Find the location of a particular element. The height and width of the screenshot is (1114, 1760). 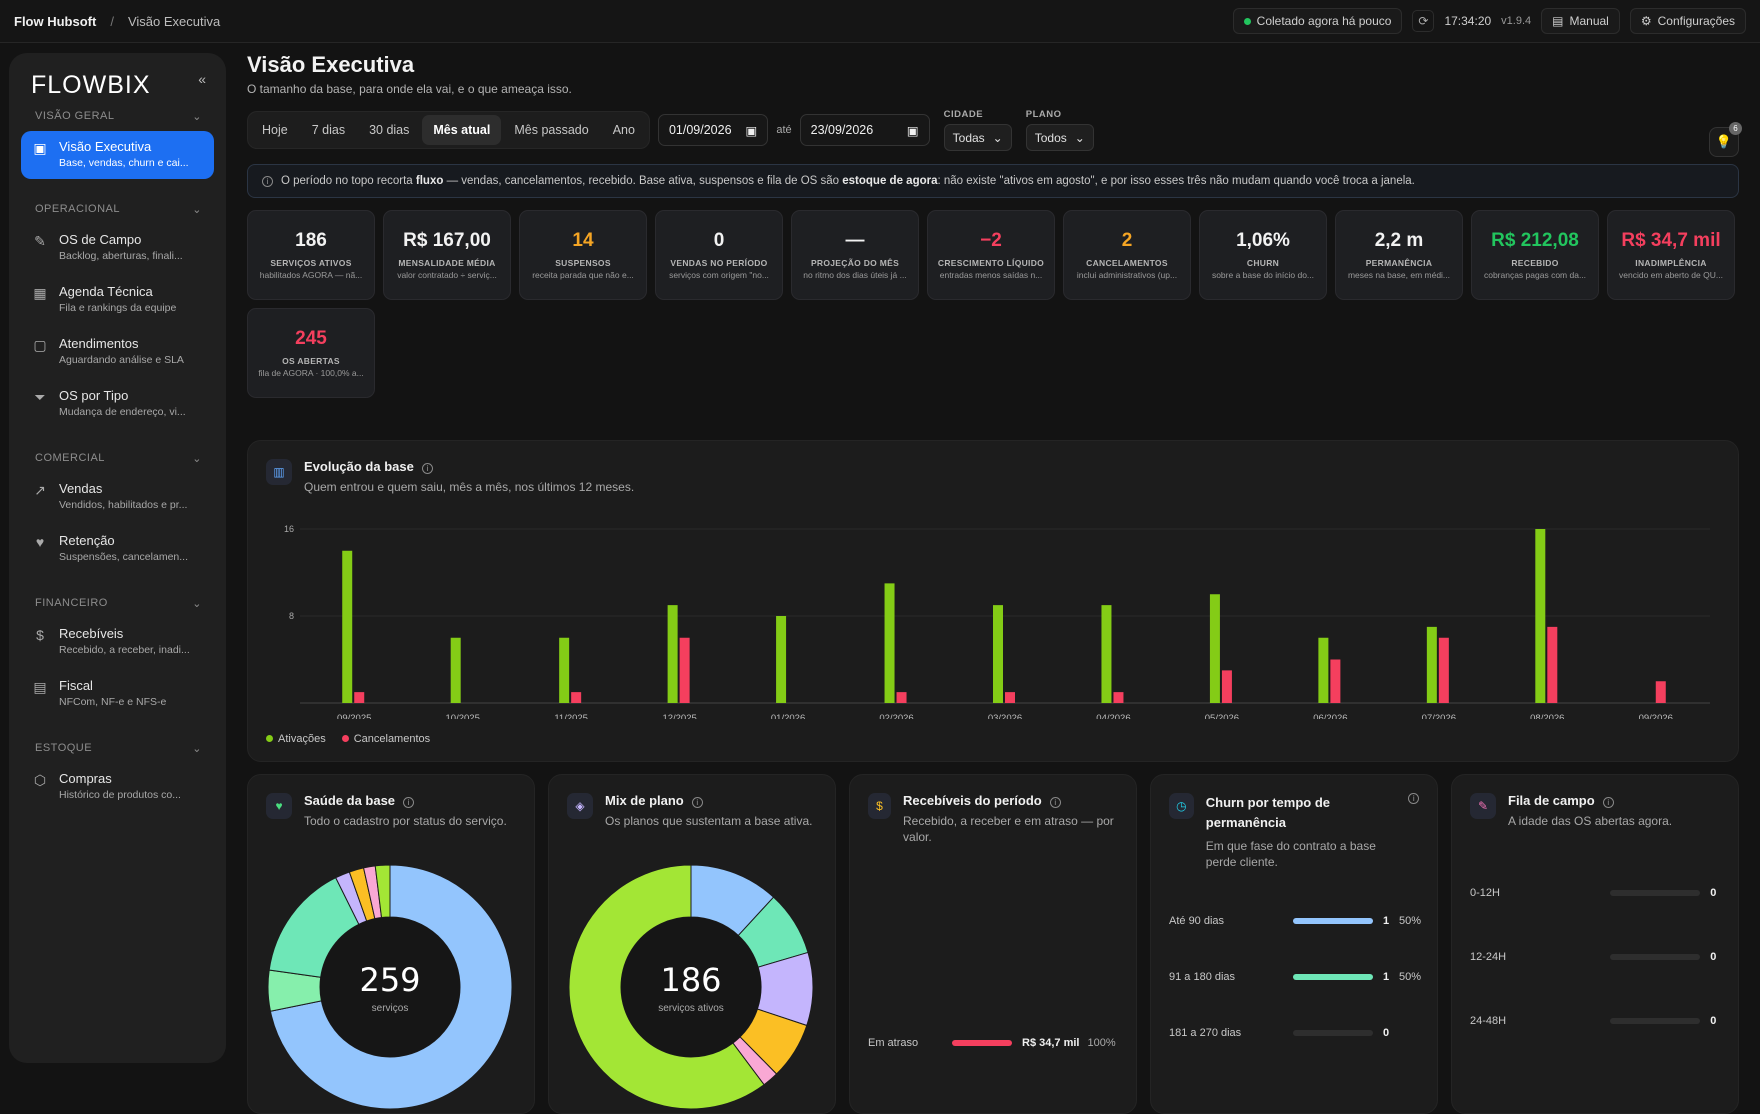

mix-title-text: Mix de plano is located at coordinates (644, 800).